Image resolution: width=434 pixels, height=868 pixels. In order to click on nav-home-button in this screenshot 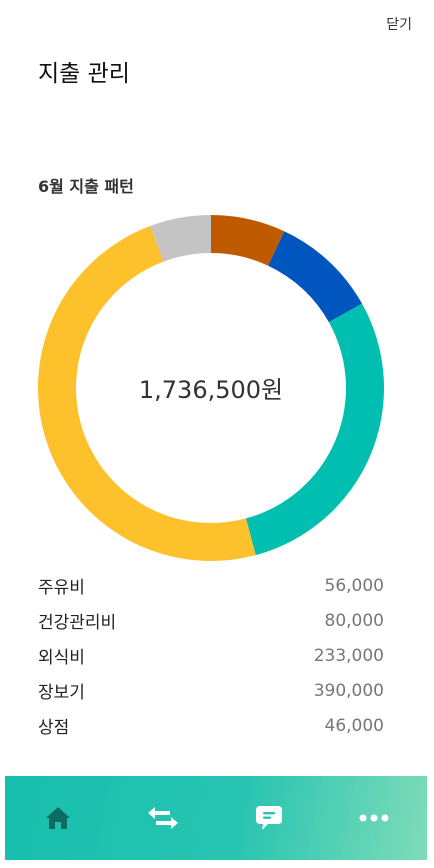, I will do `click(58, 818)`.